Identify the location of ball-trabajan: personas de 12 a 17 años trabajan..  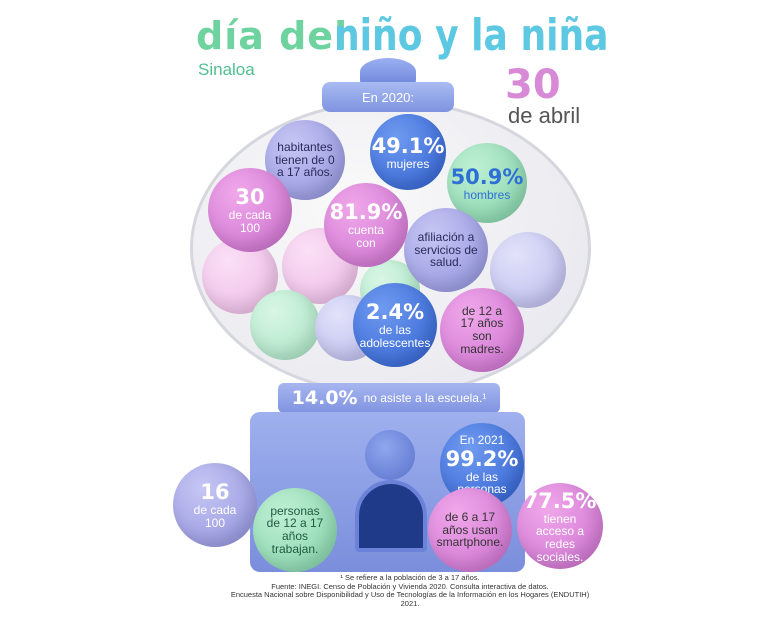
(295, 530).